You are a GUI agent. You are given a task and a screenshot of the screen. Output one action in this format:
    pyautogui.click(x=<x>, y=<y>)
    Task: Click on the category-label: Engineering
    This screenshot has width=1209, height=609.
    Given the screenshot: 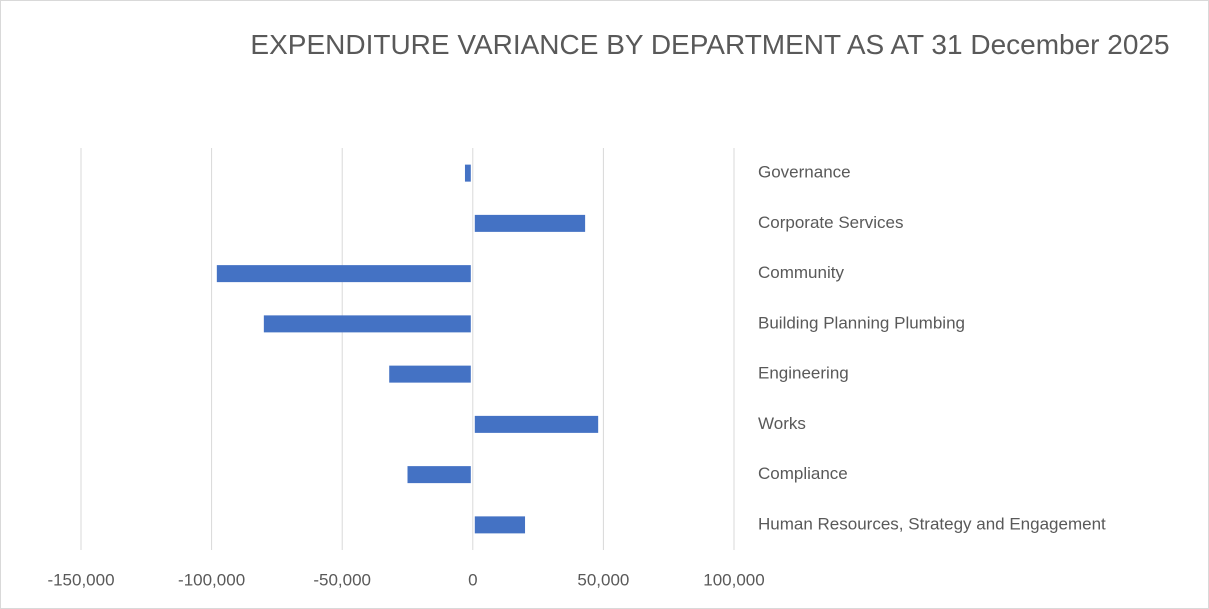 What is the action you would take?
    pyautogui.click(x=803, y=373)
    